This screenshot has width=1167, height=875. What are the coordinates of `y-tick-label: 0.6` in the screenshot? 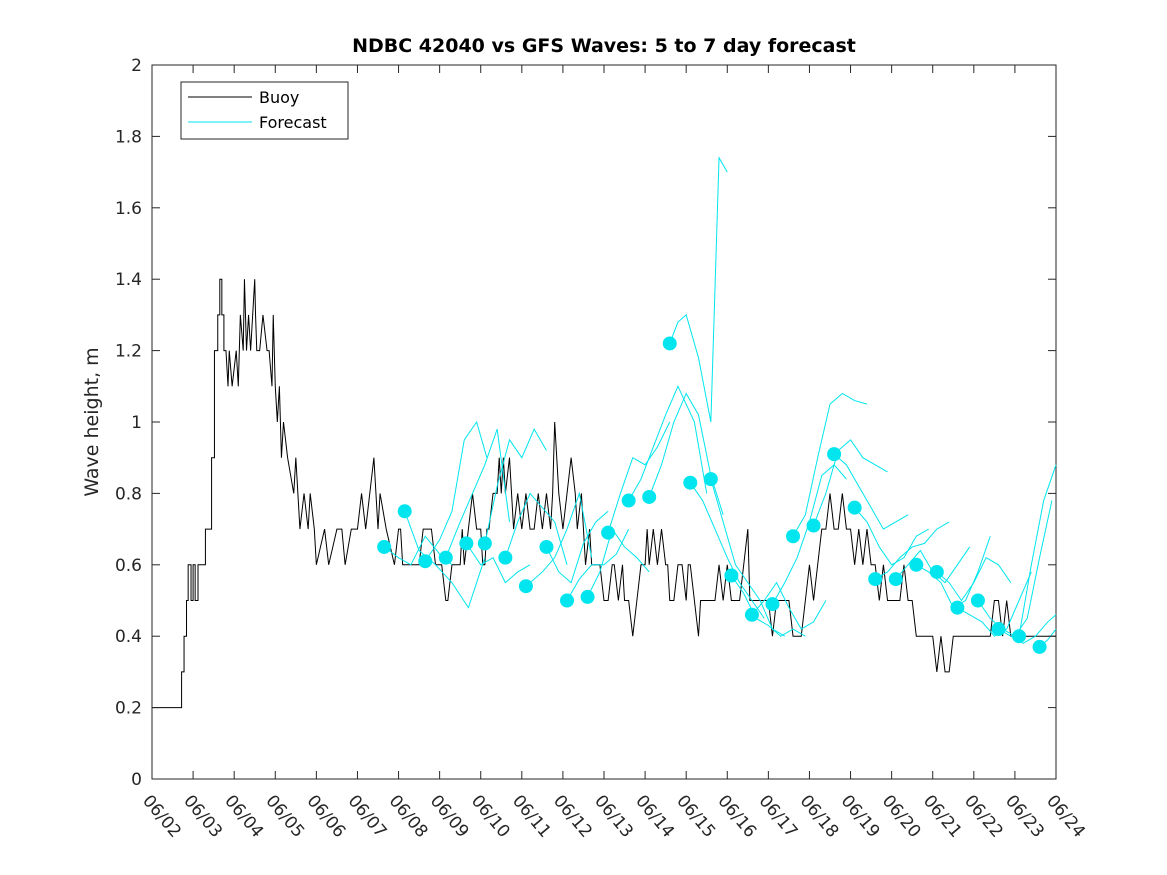 It's located at (128, 566).